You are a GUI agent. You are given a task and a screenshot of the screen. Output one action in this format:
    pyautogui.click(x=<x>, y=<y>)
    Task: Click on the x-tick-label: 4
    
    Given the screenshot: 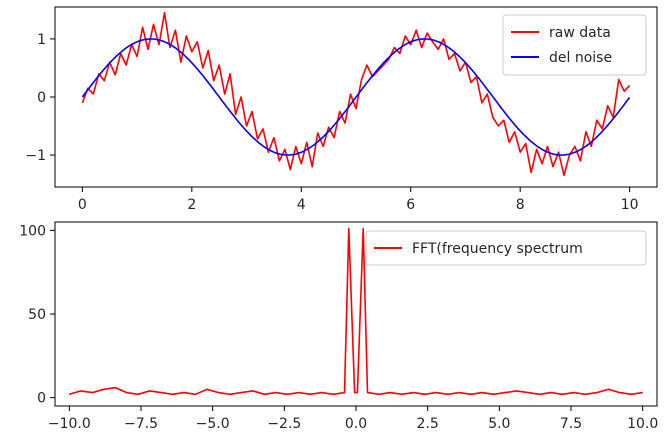 What is the action you would take?
    pyautogui.click(x=301, y=205)
    